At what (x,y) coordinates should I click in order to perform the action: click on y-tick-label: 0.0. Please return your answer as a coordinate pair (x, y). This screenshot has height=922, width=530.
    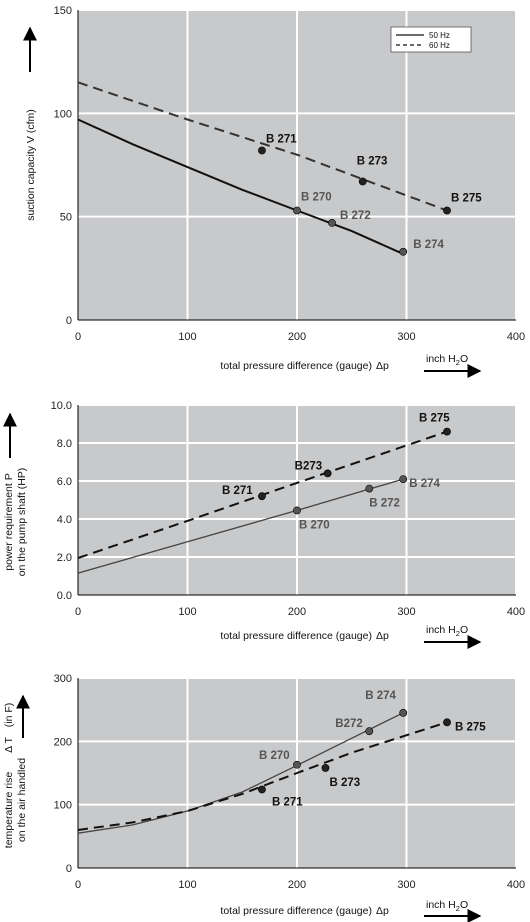
    Looking at the image, I should click on (64, 596).